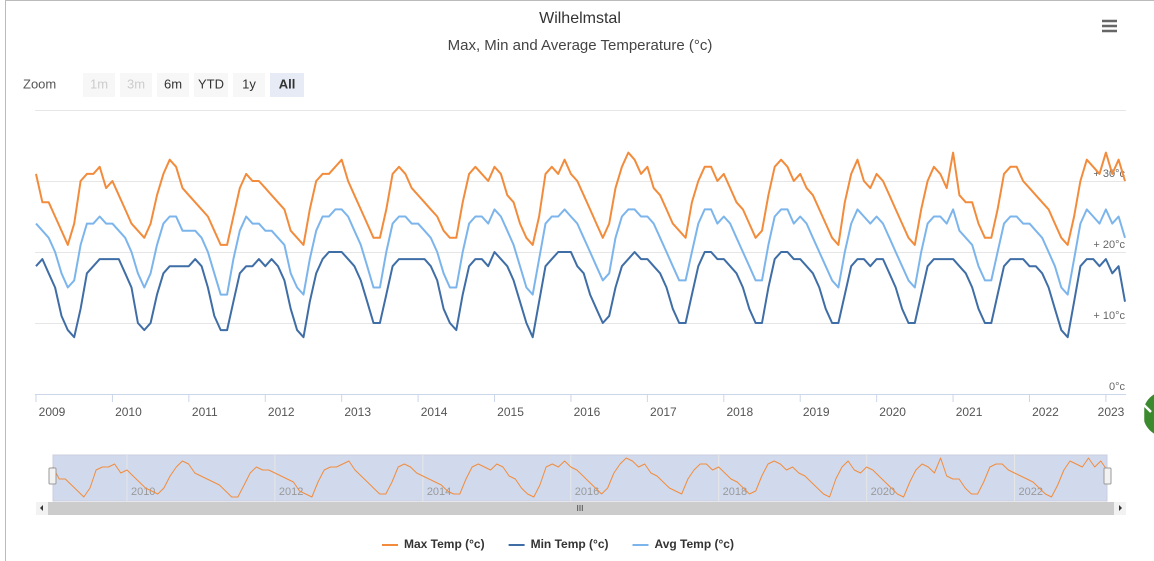 The height and width of the screenshot is (561, 1154). I want to click on menu-icon, so click(1109, 26).